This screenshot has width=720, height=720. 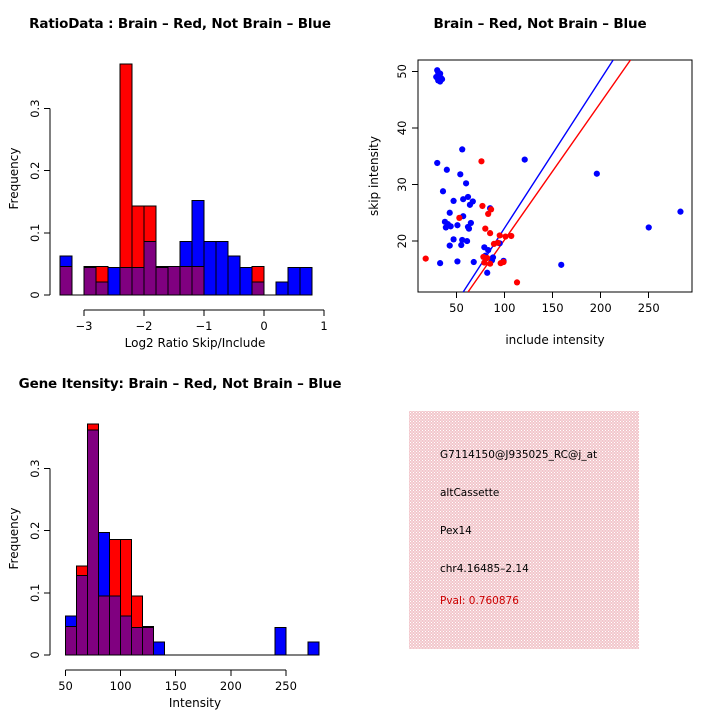 What do you see at coordinates (554, 340) in the screenshot?
I see `x-axis-title: include intensity` at bounding box center [554, 340].